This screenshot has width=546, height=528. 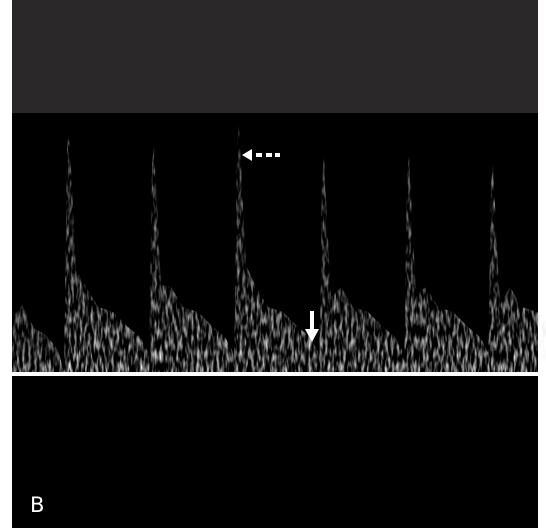 What do you see at coordinates (261, 155) in the screenshot?
I see `dashed-arrow` at bounding box center [261, 155].